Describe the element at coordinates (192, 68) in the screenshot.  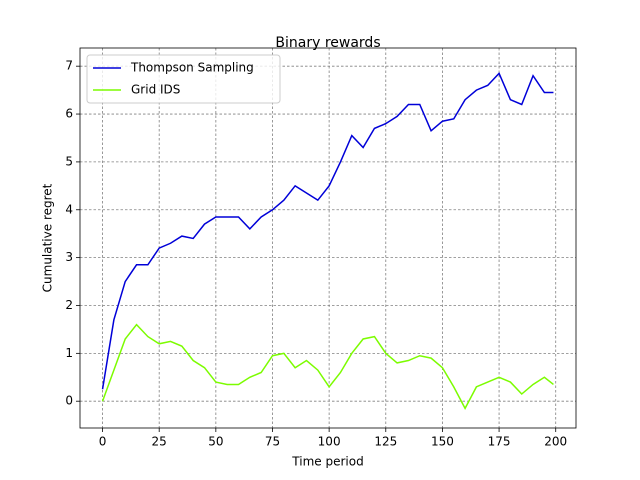
I see `legend-label: Thompson Sampling` at that location.